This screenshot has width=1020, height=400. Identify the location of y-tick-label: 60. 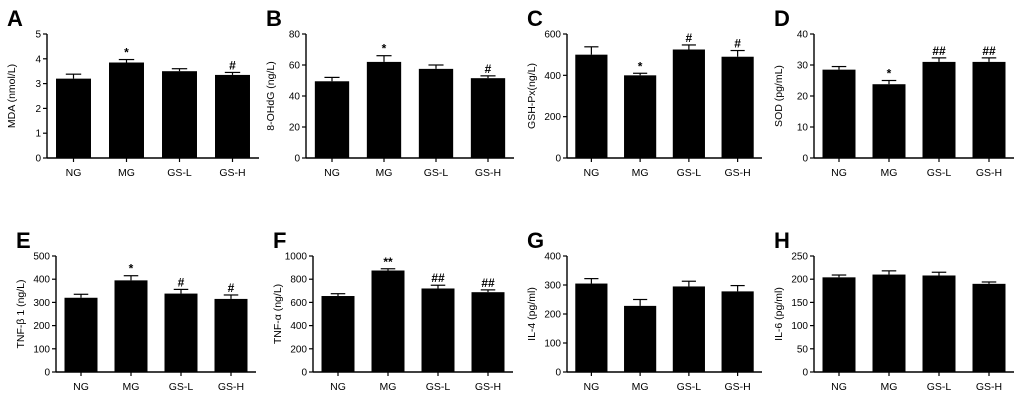
(295, 66).